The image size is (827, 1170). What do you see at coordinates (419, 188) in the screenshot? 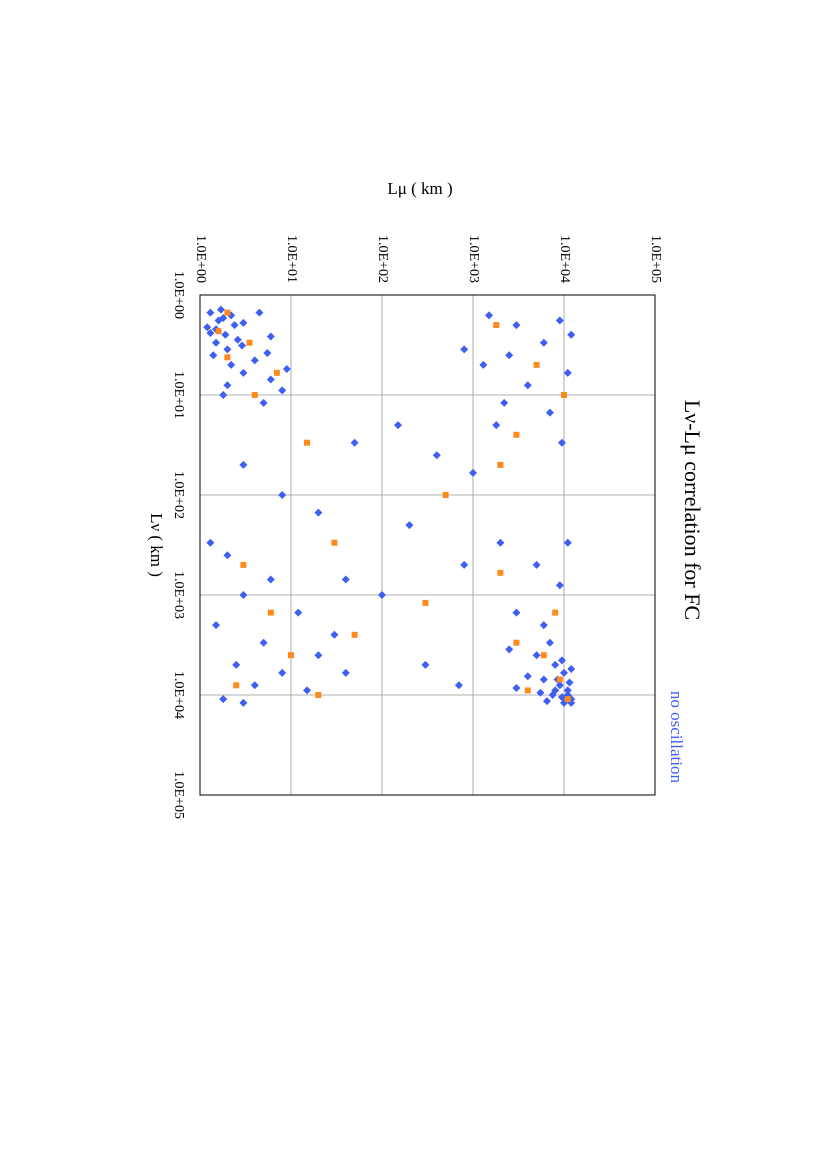
I see `y-axis-label: Lμ ( km )` at bounding box center [419, 188].